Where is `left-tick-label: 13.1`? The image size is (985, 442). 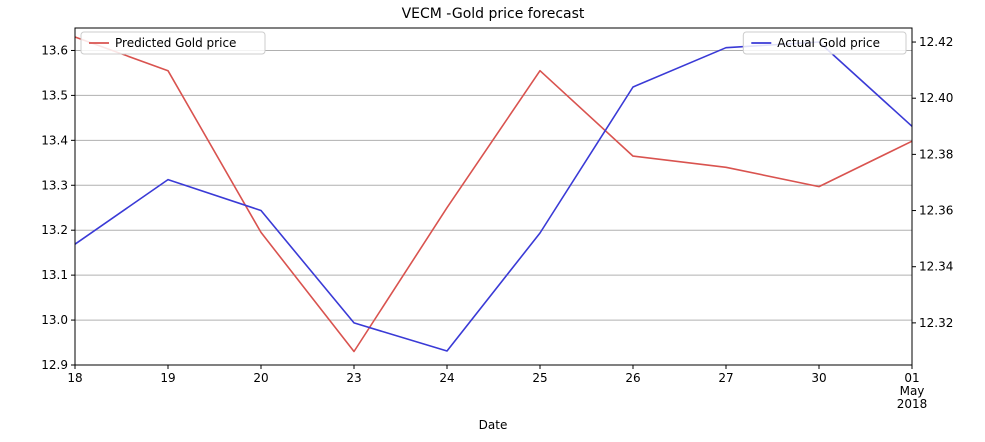
left-tick-label: 13.1 is located at coordinates (54, 275).